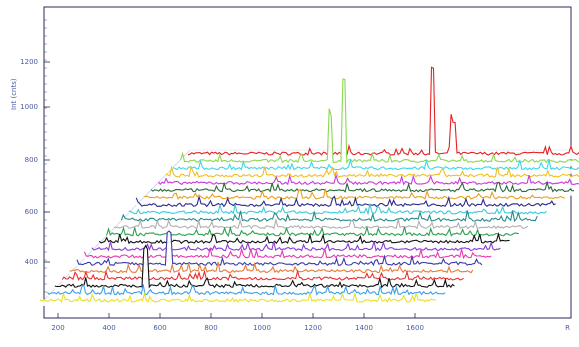 This screenshot has height=347, width=579. Describe the element at coordinates (210, 328) in the screenshot. I see `x-tick-label: 800` at that location.